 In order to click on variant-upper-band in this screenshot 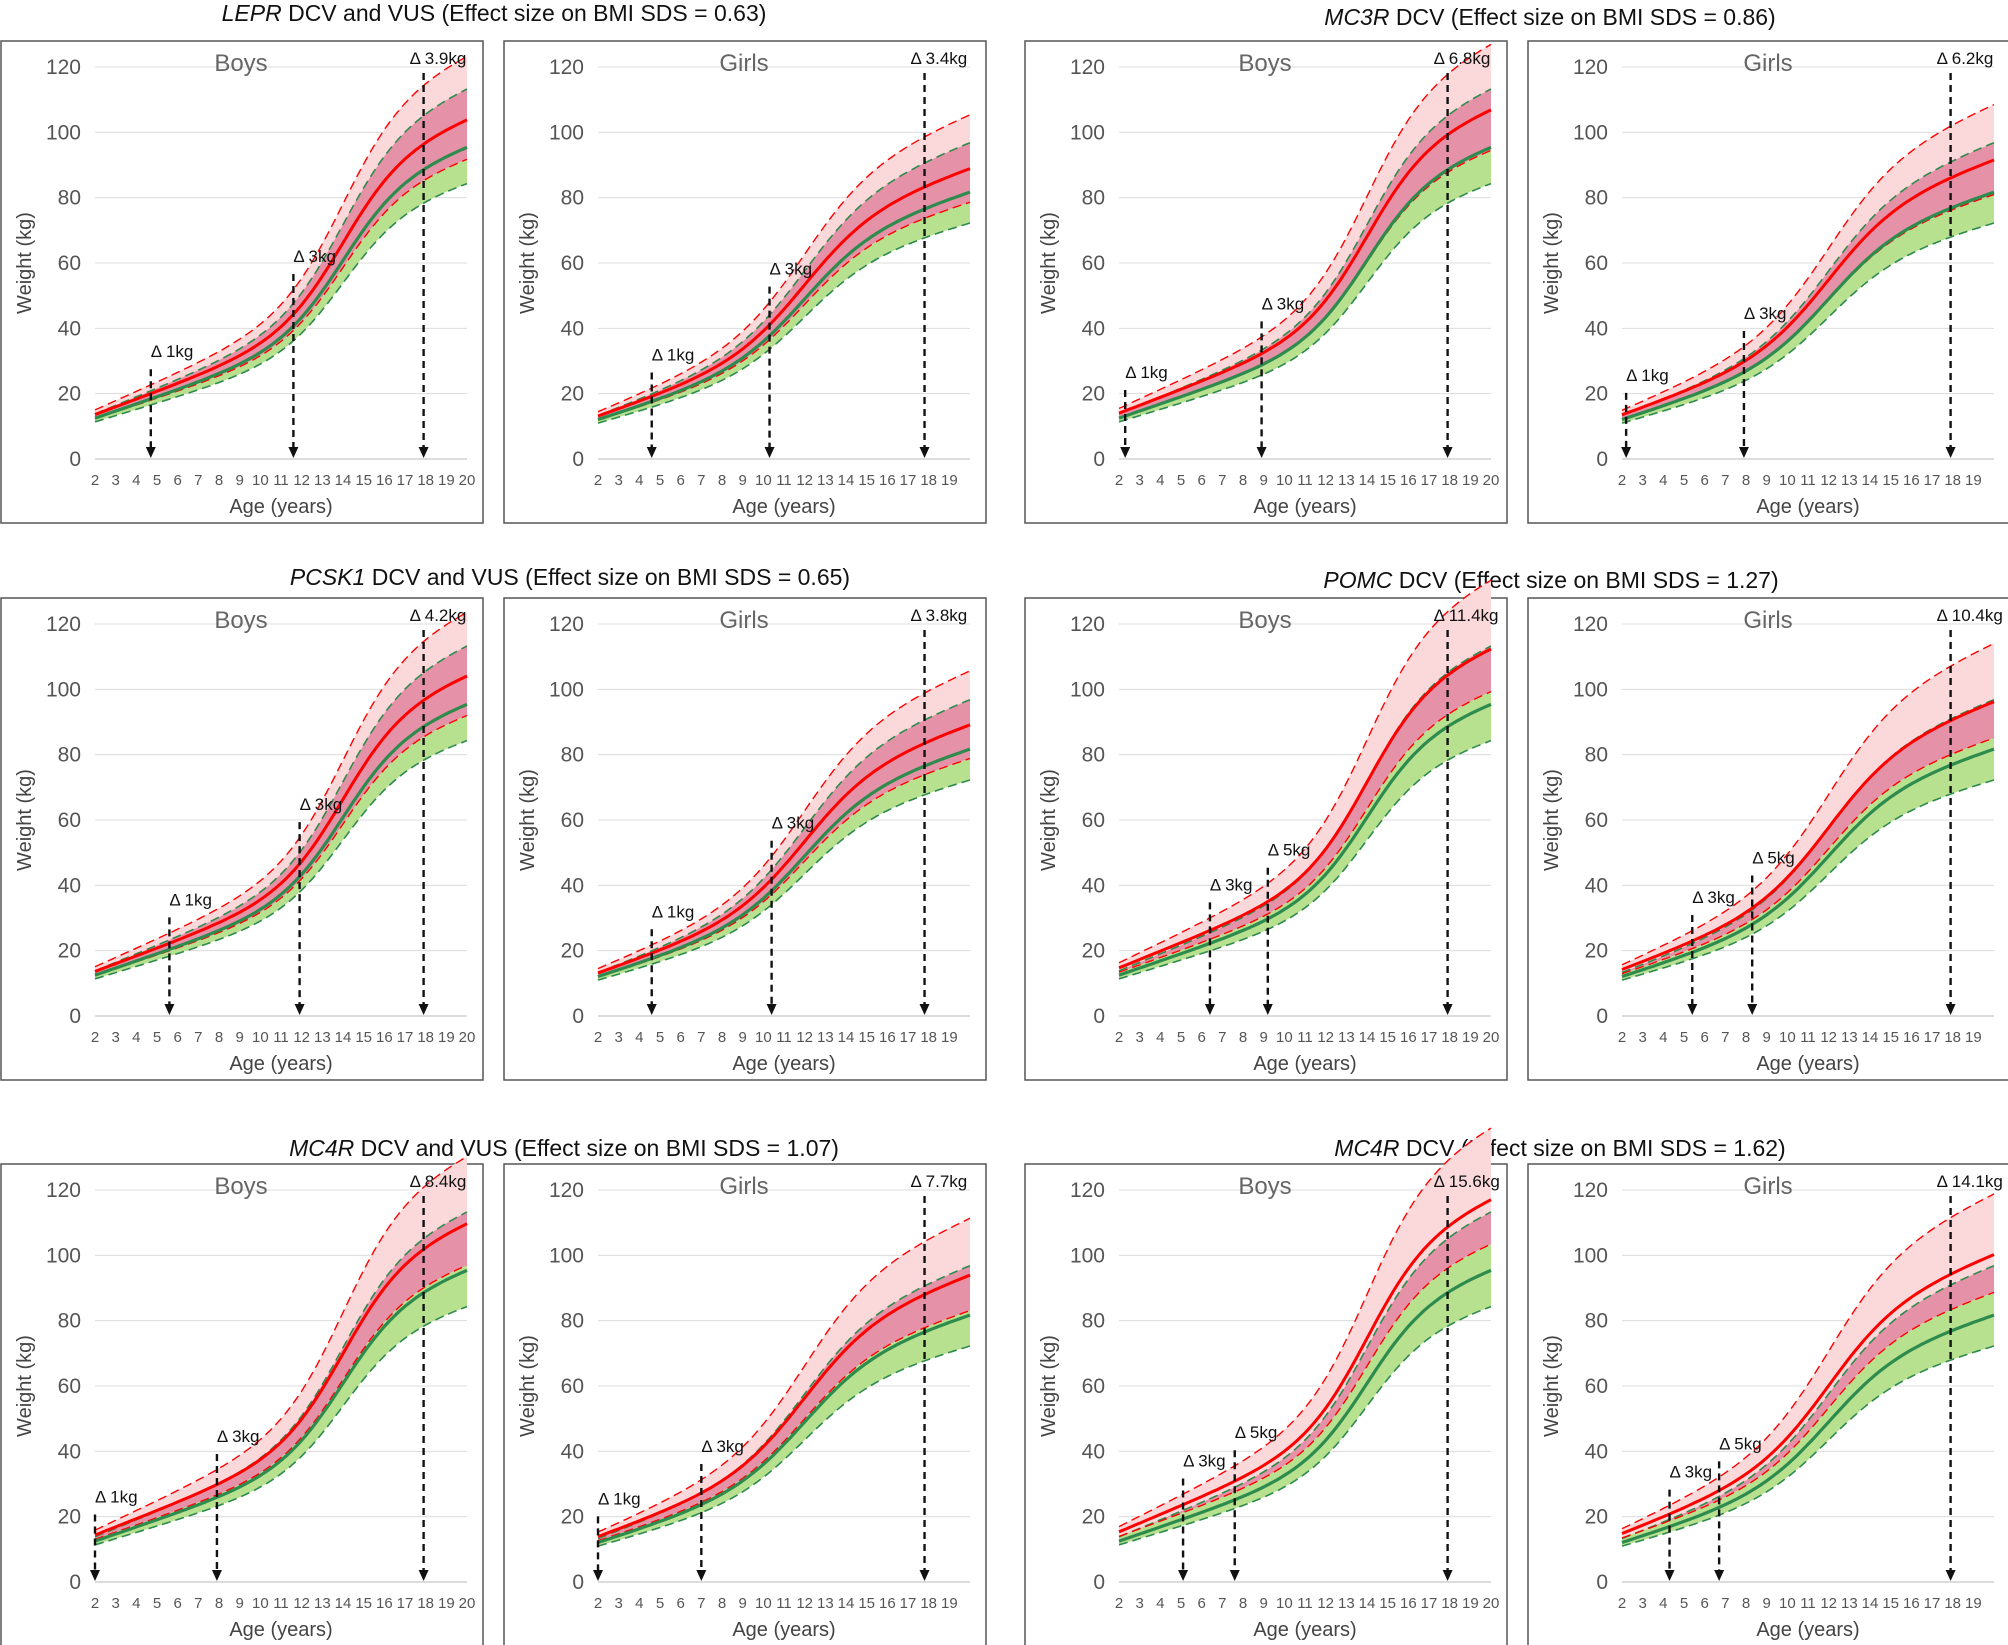, I will do `click(784, 1378)`.